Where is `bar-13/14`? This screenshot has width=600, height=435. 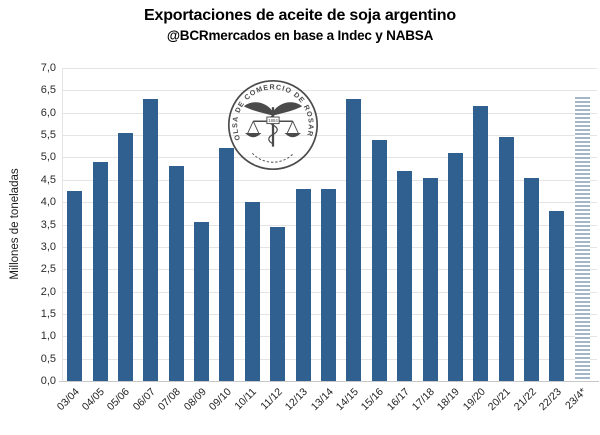
bar-13/14 is located at coordinates (328, 285).